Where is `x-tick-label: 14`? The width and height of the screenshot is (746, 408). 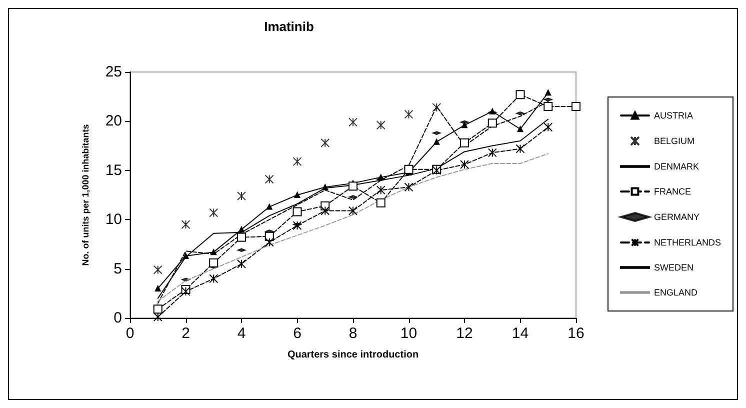
x-tick-label: 14 is located at coordinates (520, 333).